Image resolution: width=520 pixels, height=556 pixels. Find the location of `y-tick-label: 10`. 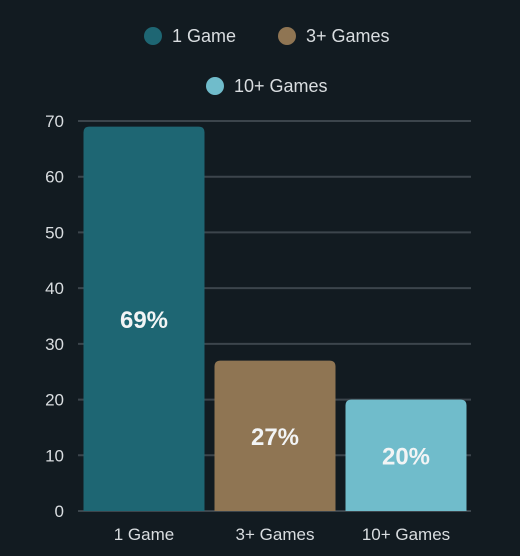

y-tick-label: 10 is located at coordinates (54, 455).